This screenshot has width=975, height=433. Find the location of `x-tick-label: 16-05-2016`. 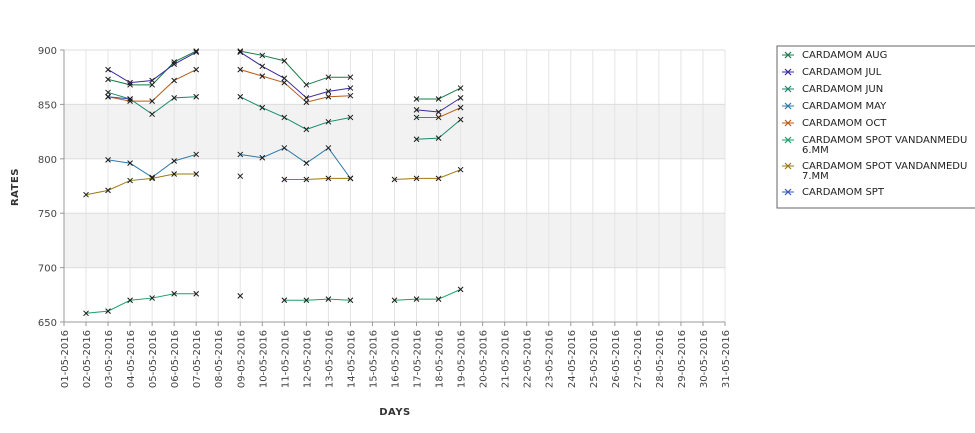

x-tick-label: 16-05-2016 is located at coordinates (396, 359).